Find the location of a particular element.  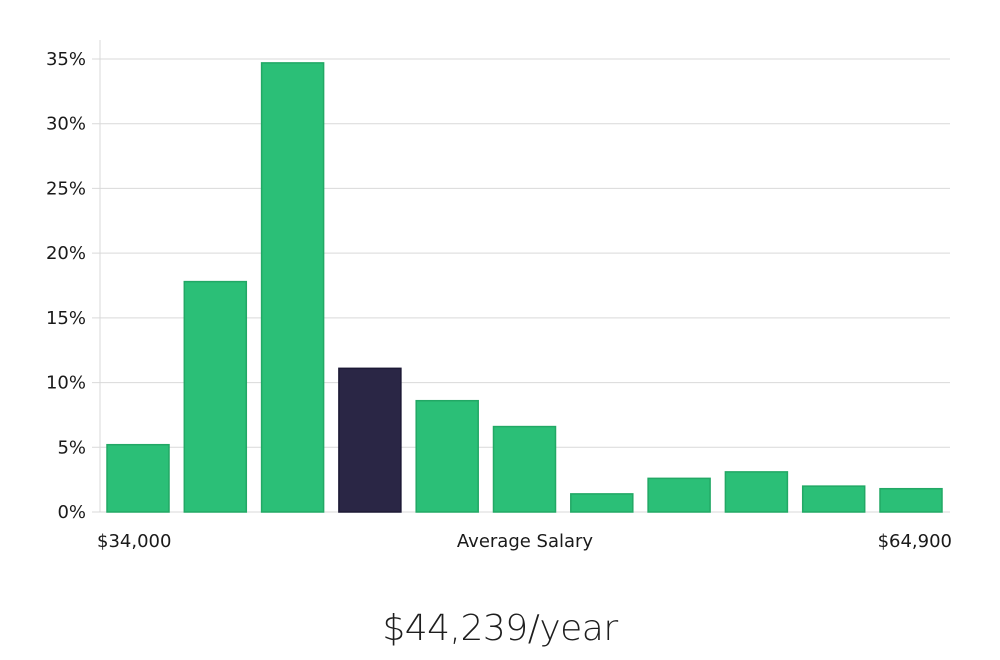

y-tick-label: 10% is located at coordinates (66, 383).